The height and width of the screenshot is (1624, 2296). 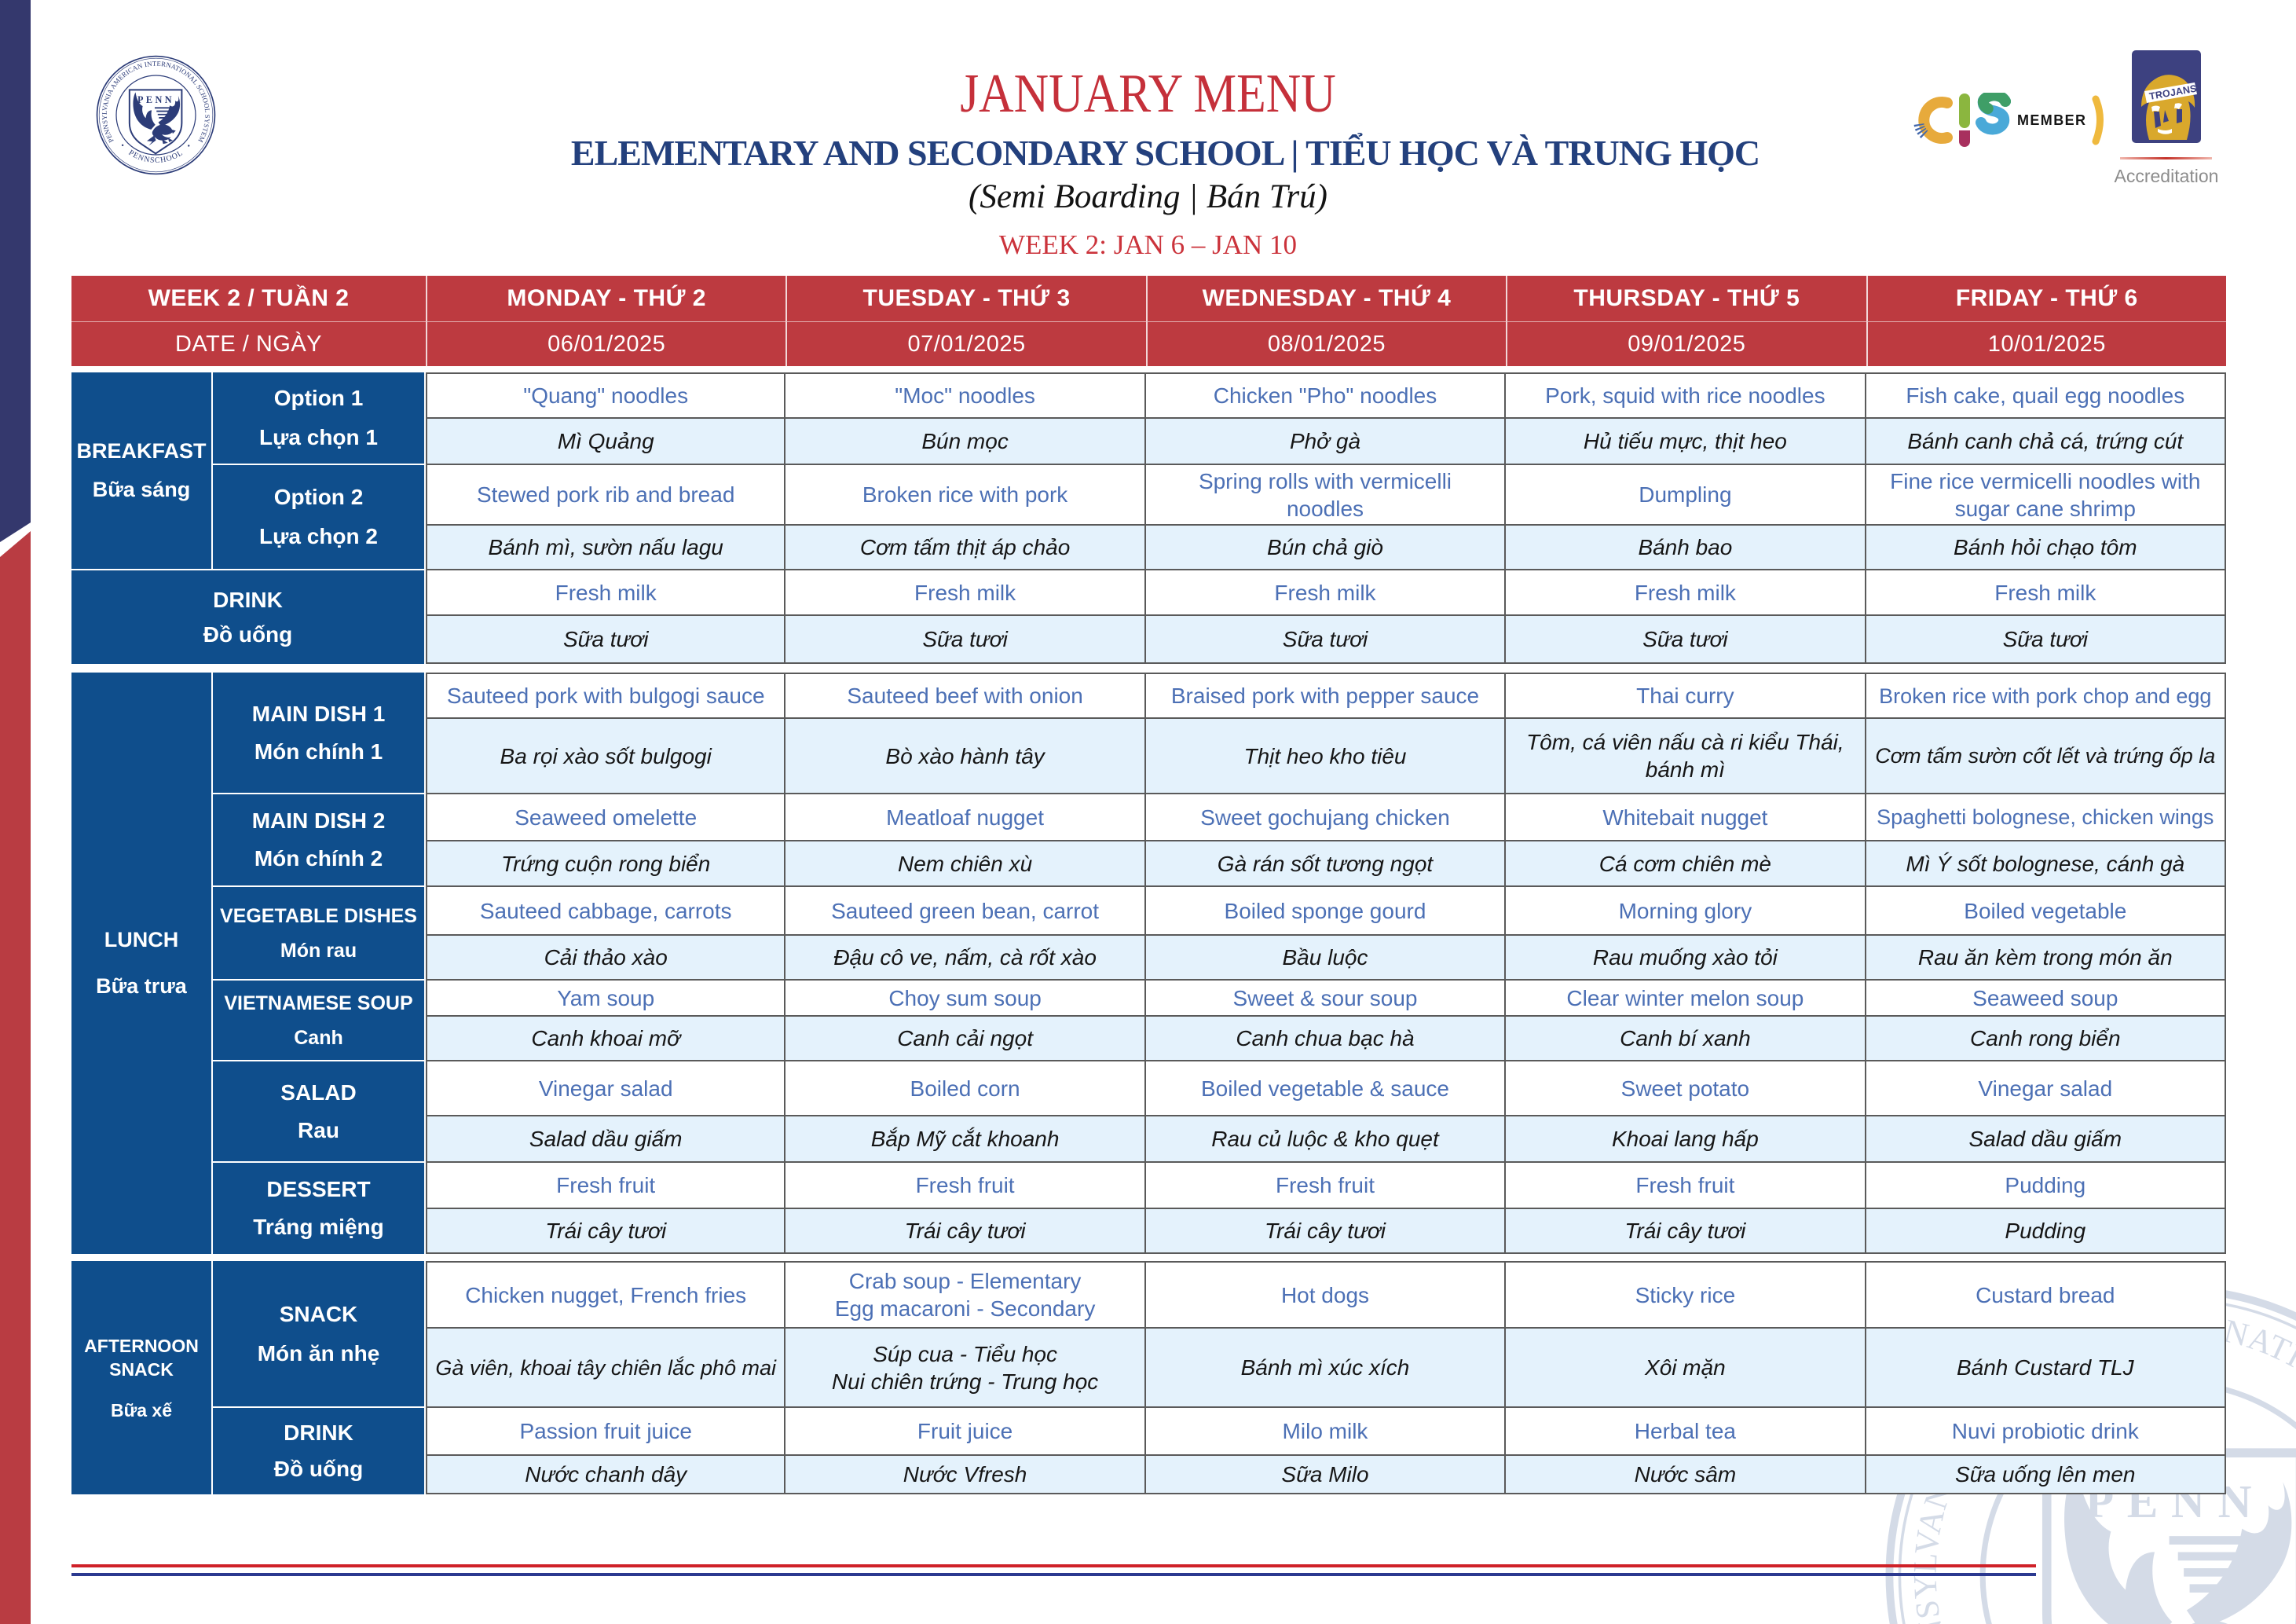 What do you see at coordinates (155, 100) in the screenshot?
I see `svg-text: PENN` at bounding box center [155, 100].